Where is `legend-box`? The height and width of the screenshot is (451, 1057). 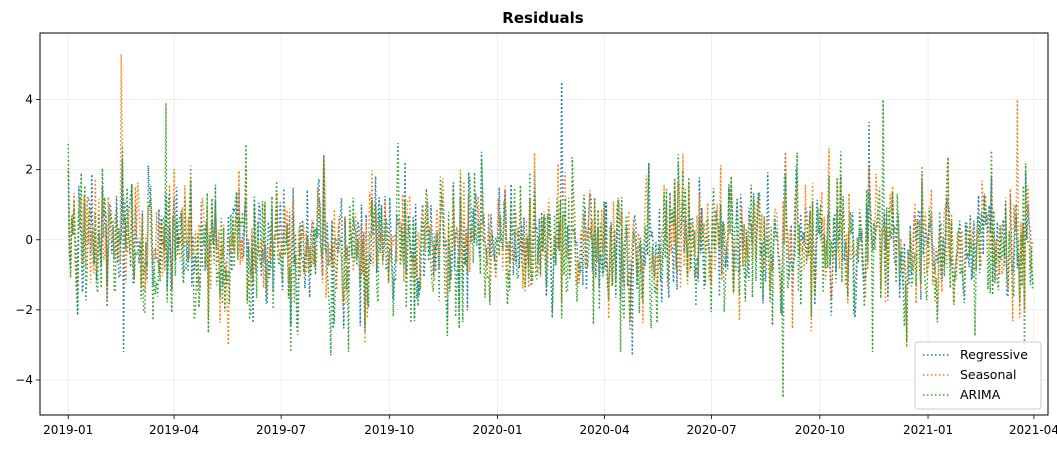 legend-box is located at coordinates (978, 375).